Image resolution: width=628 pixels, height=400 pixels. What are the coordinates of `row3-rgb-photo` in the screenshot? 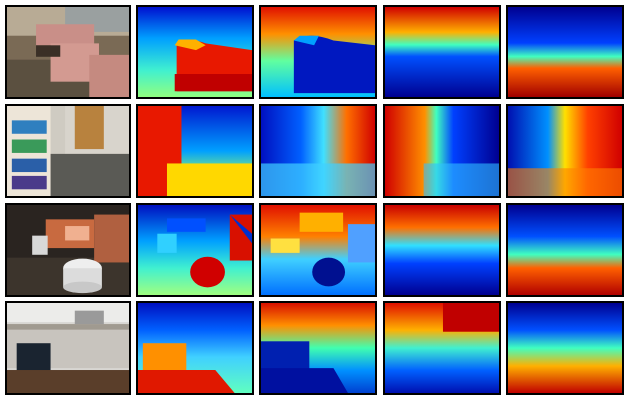 It's located at (68, 250).